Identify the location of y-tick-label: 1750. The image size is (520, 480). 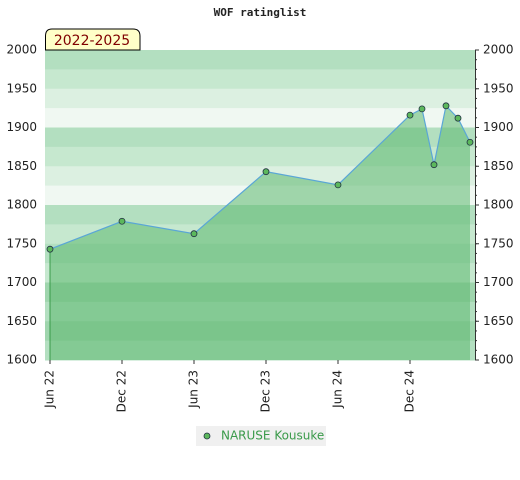
(21, 243).